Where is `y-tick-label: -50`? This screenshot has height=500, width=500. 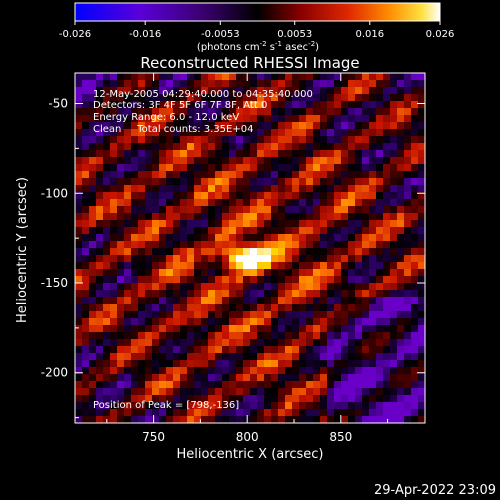 y-tick-label: -50 is located at coordinates (58, 104).